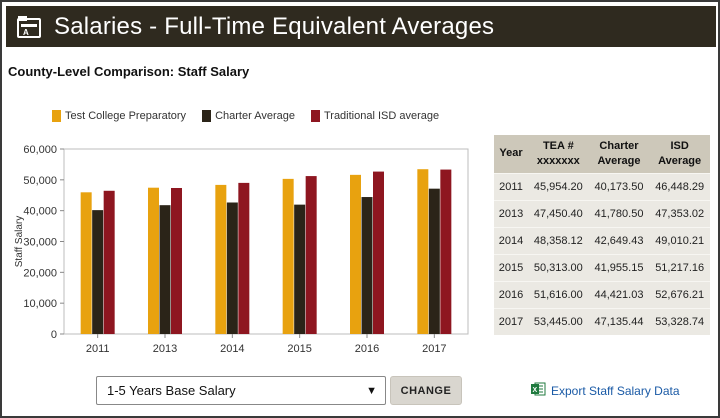  I want to click on dropdown-arrow-icon: ▼, so click(371, 390).